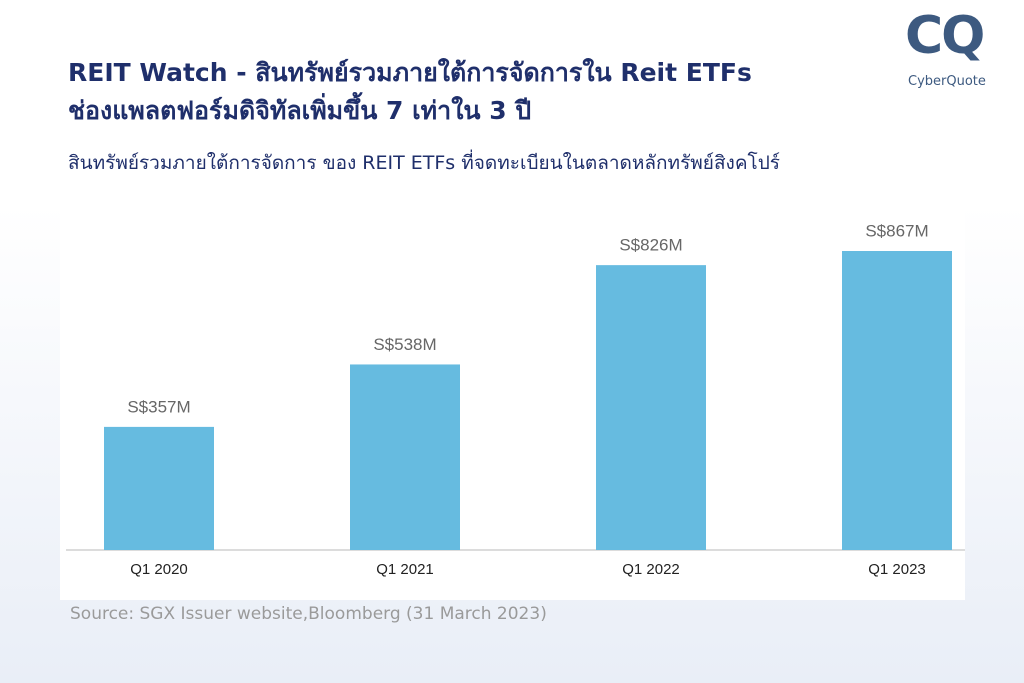 Image resolution: width=1024 pixels, height=683 pixels. Describe the element at coordinates (158, 406) in the screenshot. I see `value-label: S$357M` at that location.